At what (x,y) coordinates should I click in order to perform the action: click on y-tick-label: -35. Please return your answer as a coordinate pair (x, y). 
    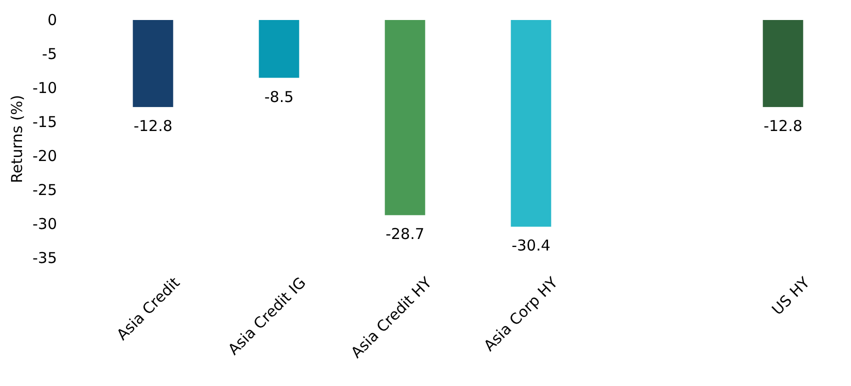
    Looking at the image, I should click on (44, 257).